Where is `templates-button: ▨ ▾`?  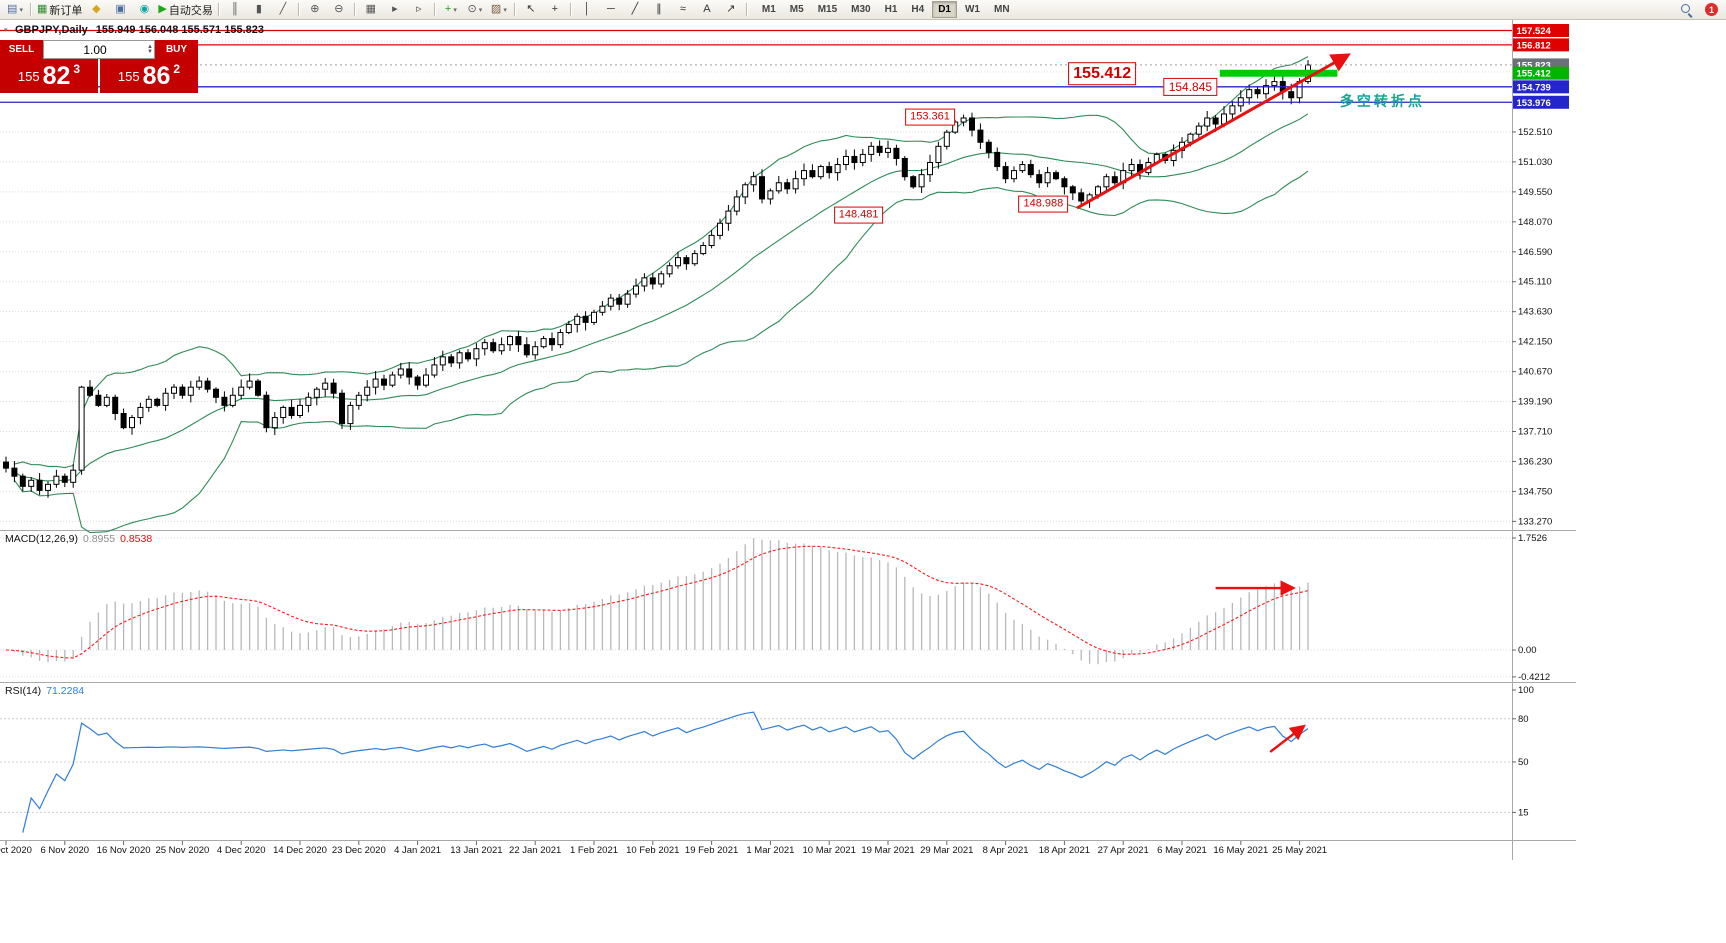 templates-button: ▨ ▾ is located at coordinates (499, 9).